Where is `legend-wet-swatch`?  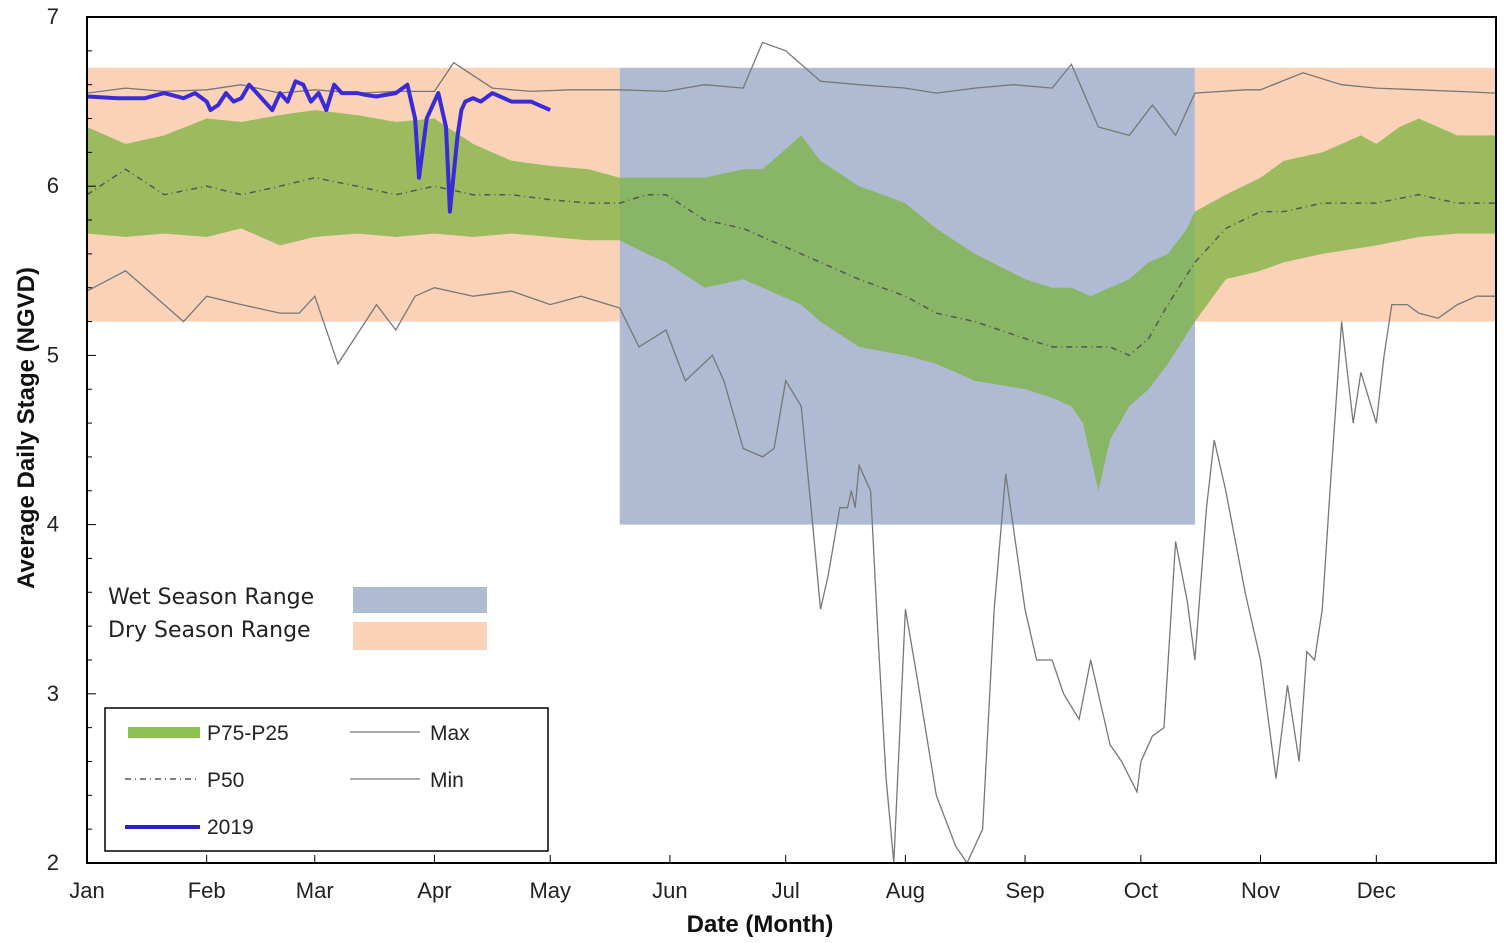
legend-wet-swatch is located at coordinates (420, 600).